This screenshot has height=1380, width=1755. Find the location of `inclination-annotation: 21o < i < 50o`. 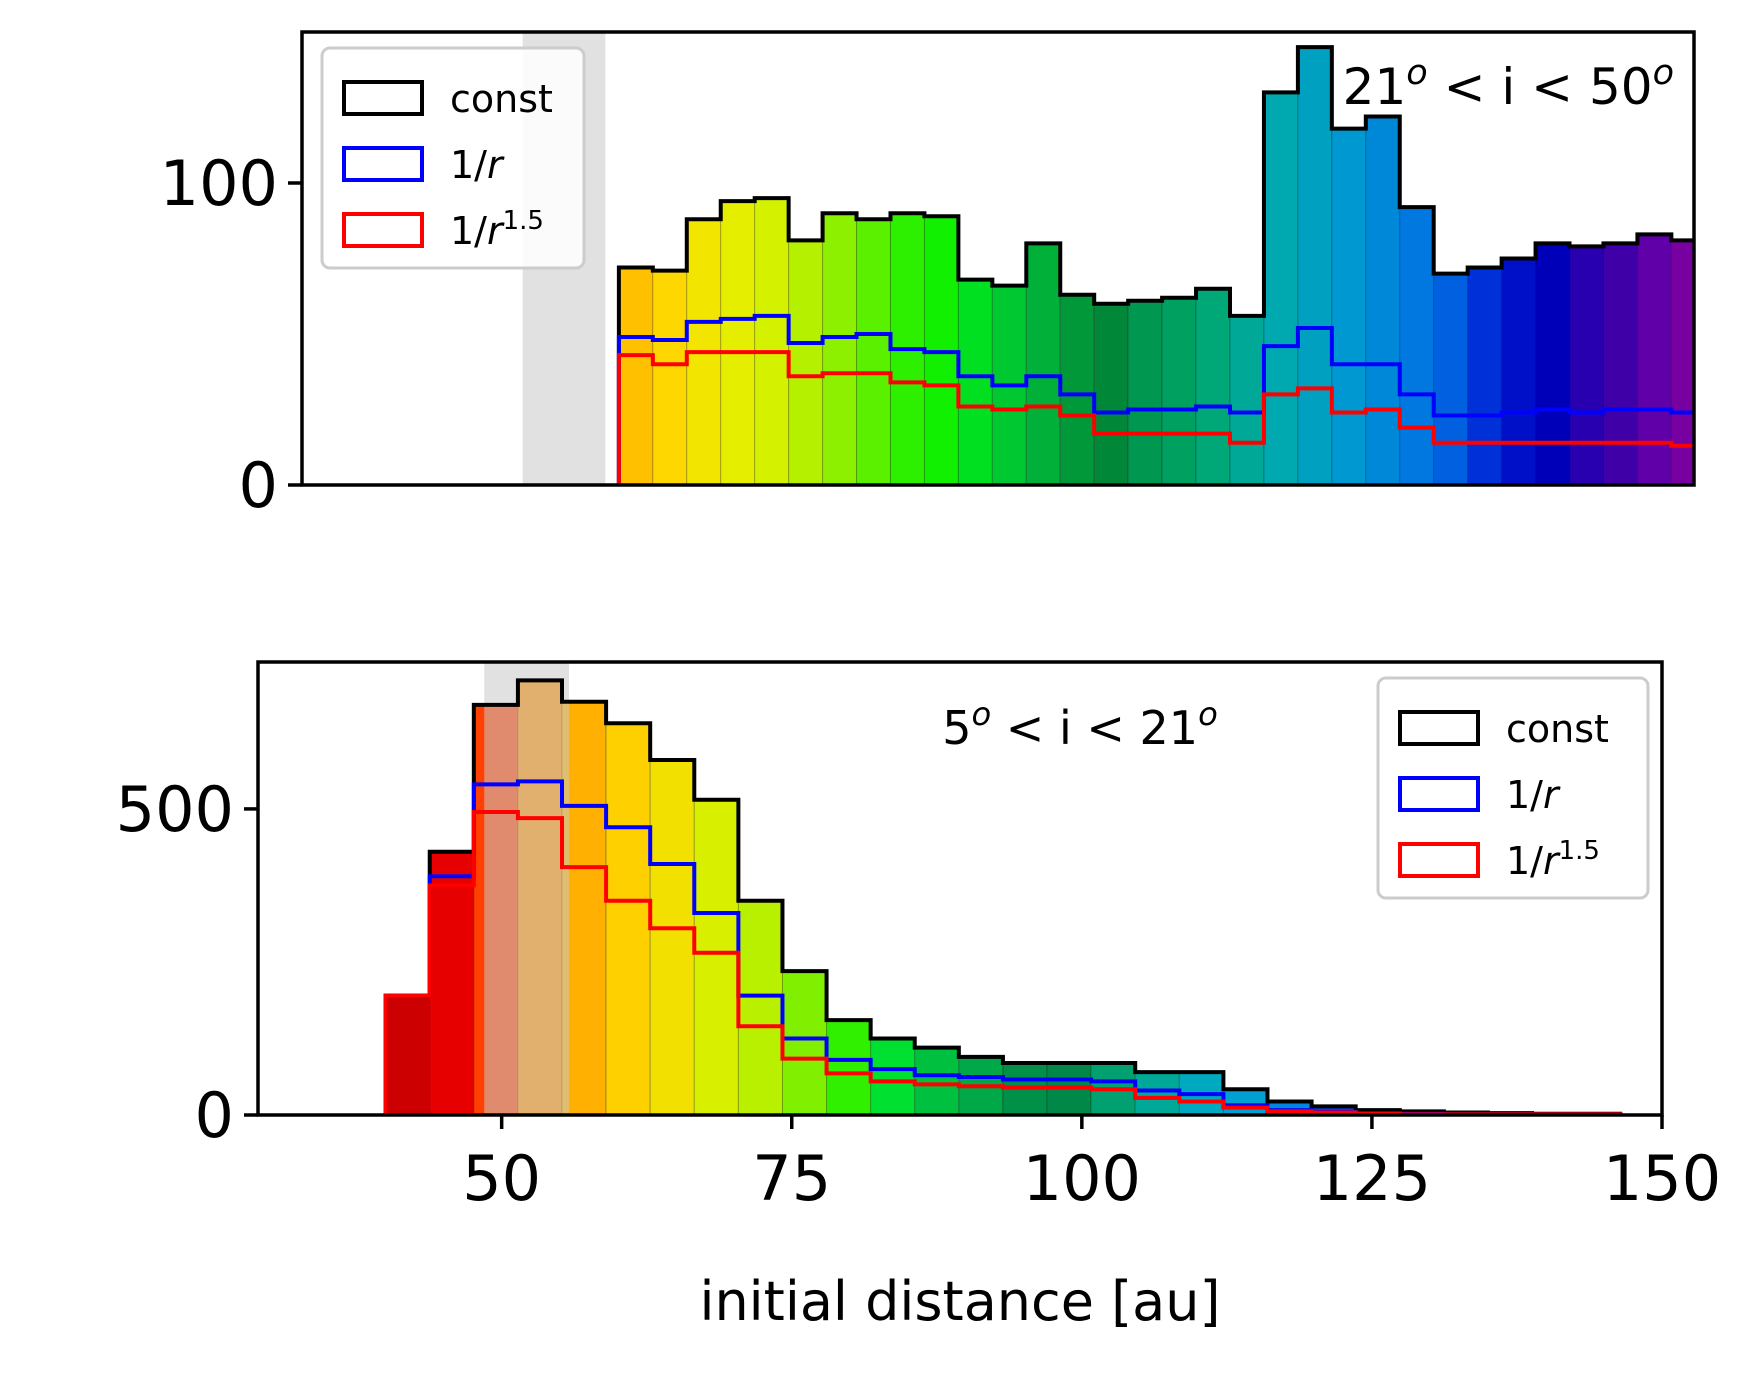

inclination-annotation: 21o < i < 50o is located at coordinates (1508, 84).